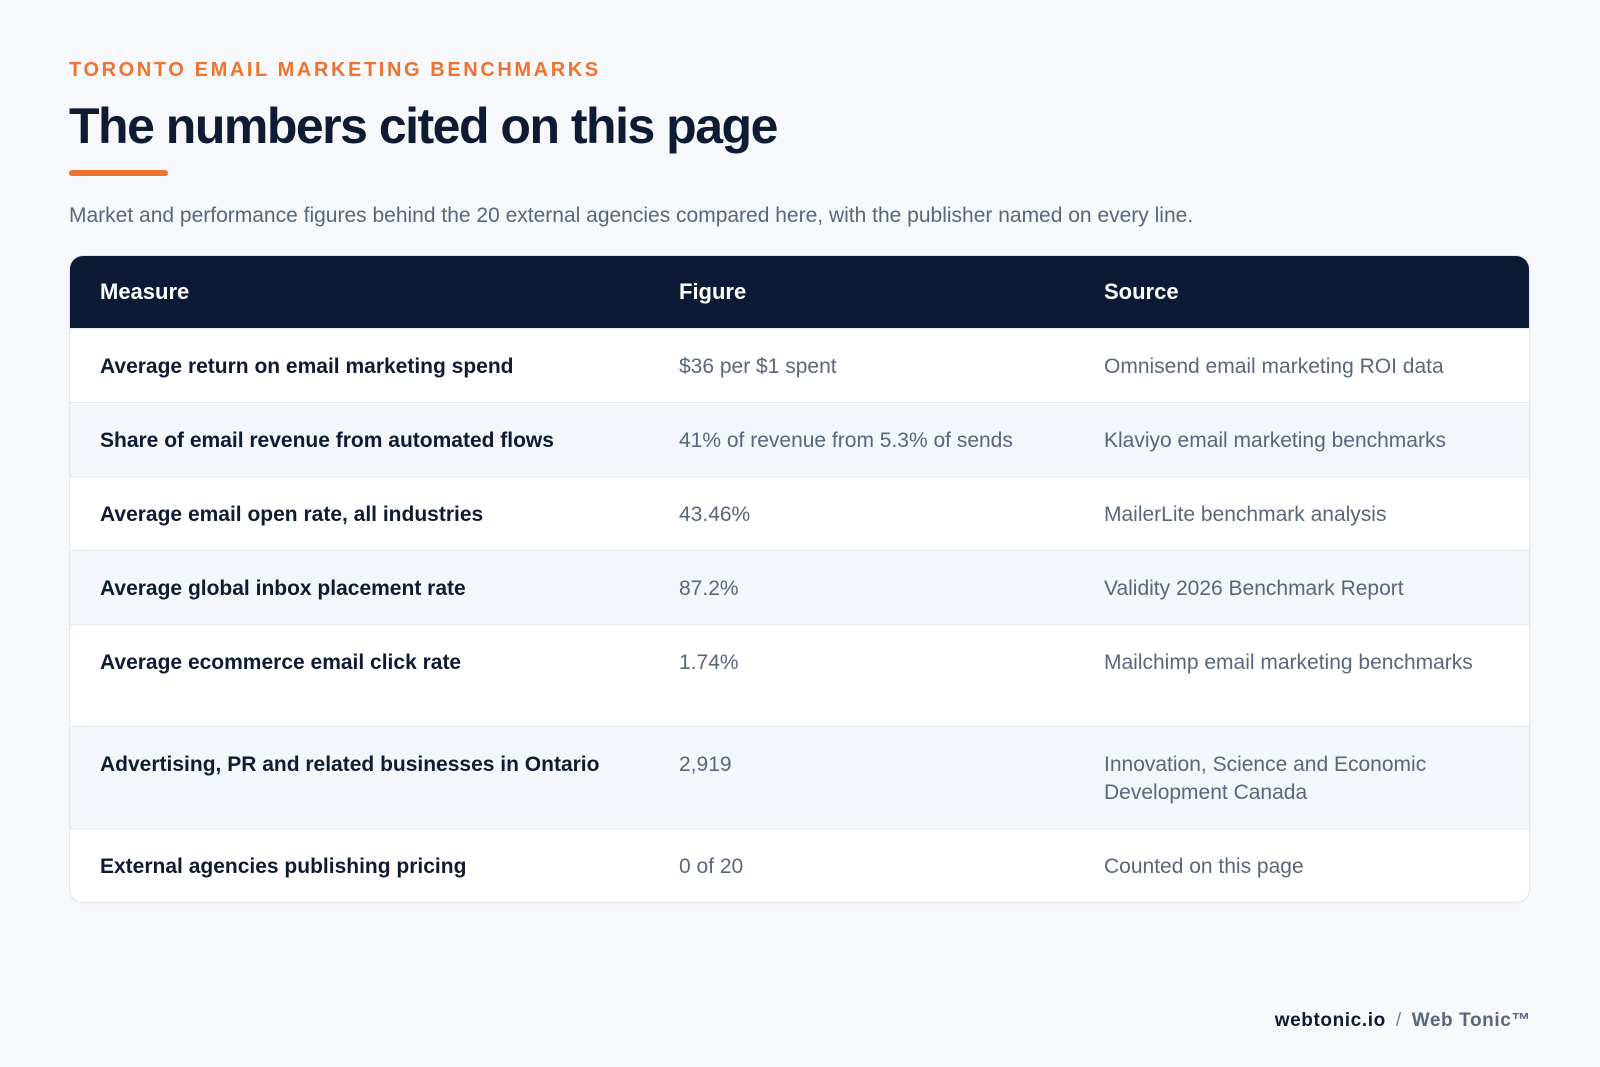 This screenshot has width=1600, height=1067. Describe the element at coordinates (118, 173) in the screenshot. I see `title-underline` at that location.